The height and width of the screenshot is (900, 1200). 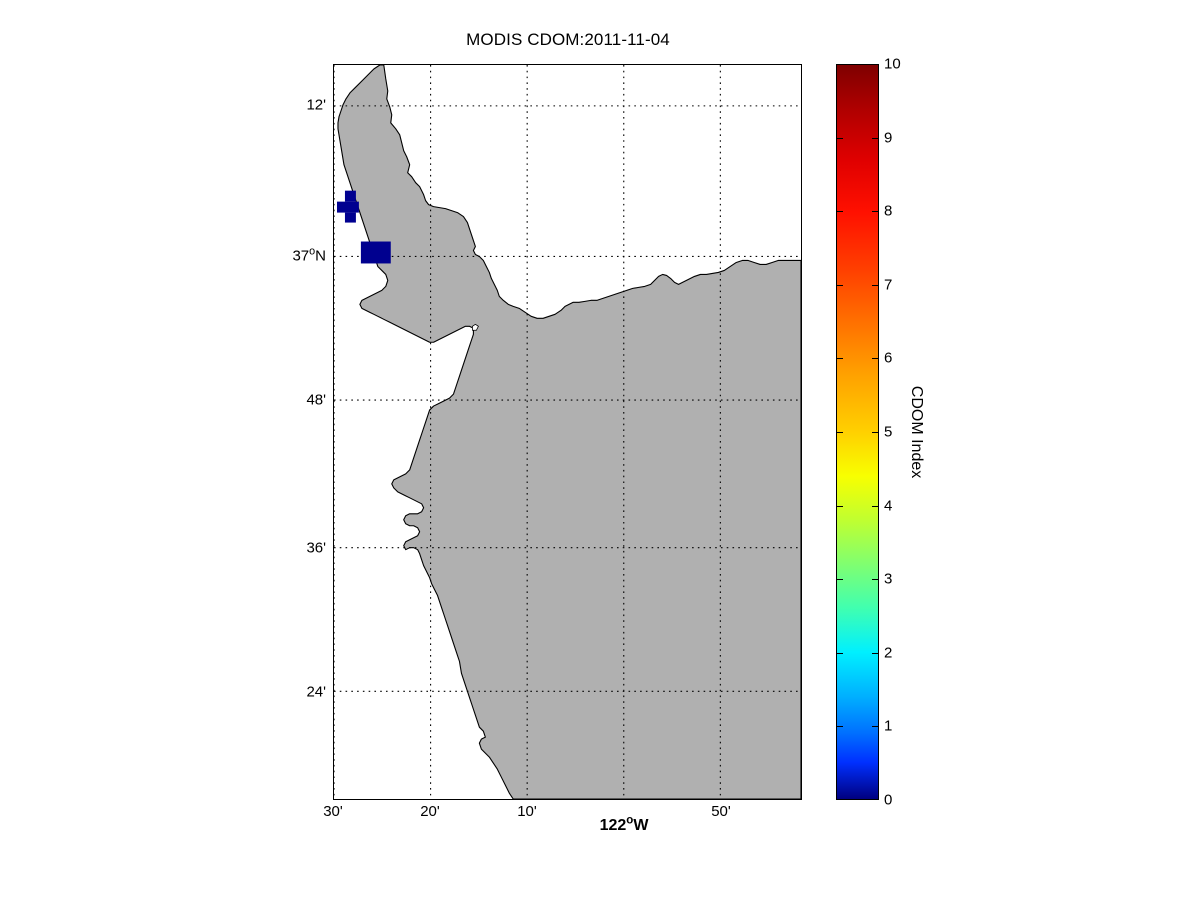 I want to click on ytick-37N: 37oN, so click(x=309, y=255).